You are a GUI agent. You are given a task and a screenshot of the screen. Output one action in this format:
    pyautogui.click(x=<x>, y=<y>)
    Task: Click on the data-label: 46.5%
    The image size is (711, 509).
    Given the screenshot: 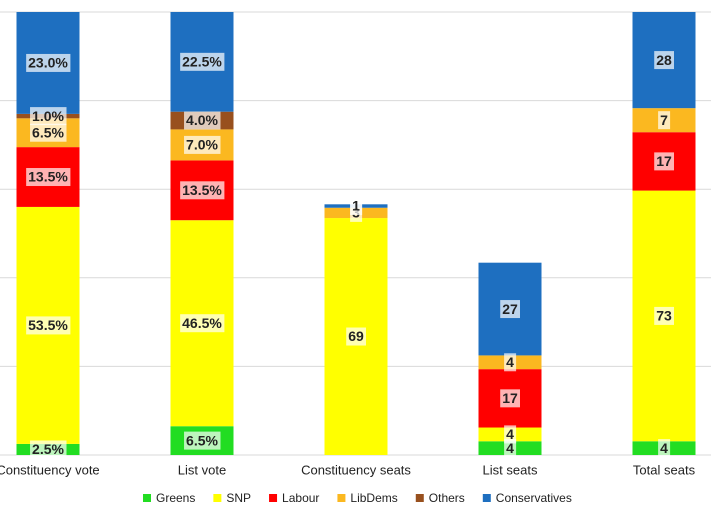 What is the action you would take?
    pyautogui.click(x=202, y=323)
    